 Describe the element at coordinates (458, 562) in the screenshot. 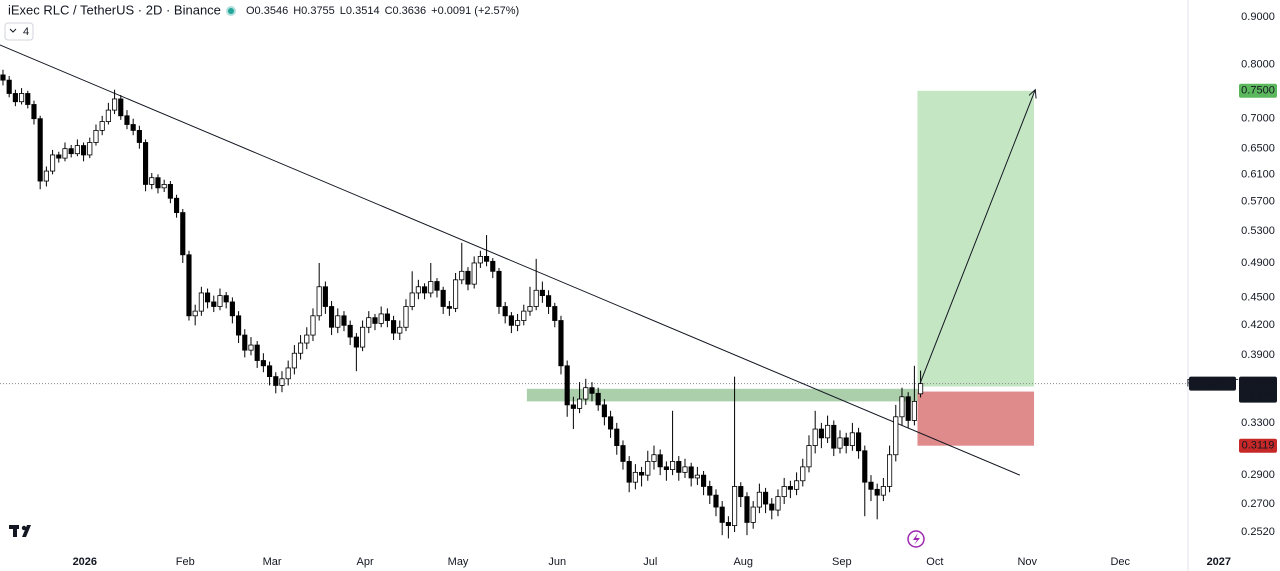

I see `x-tick-label: May` at that location.